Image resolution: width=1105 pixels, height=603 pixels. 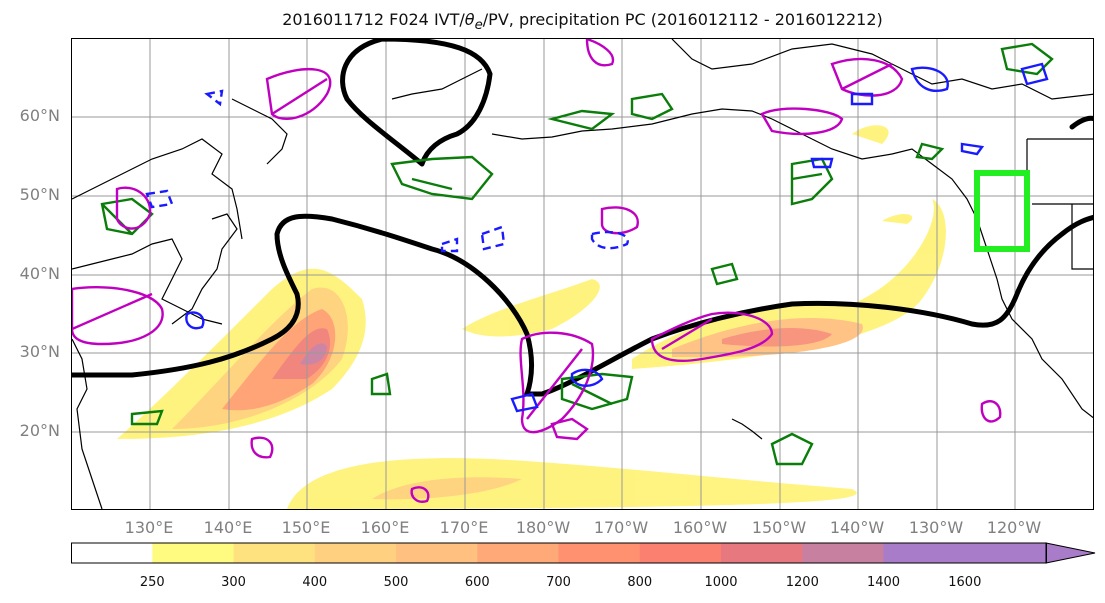 I want to click on lon-label-150w: 150°W, so click(x=779, y=527).